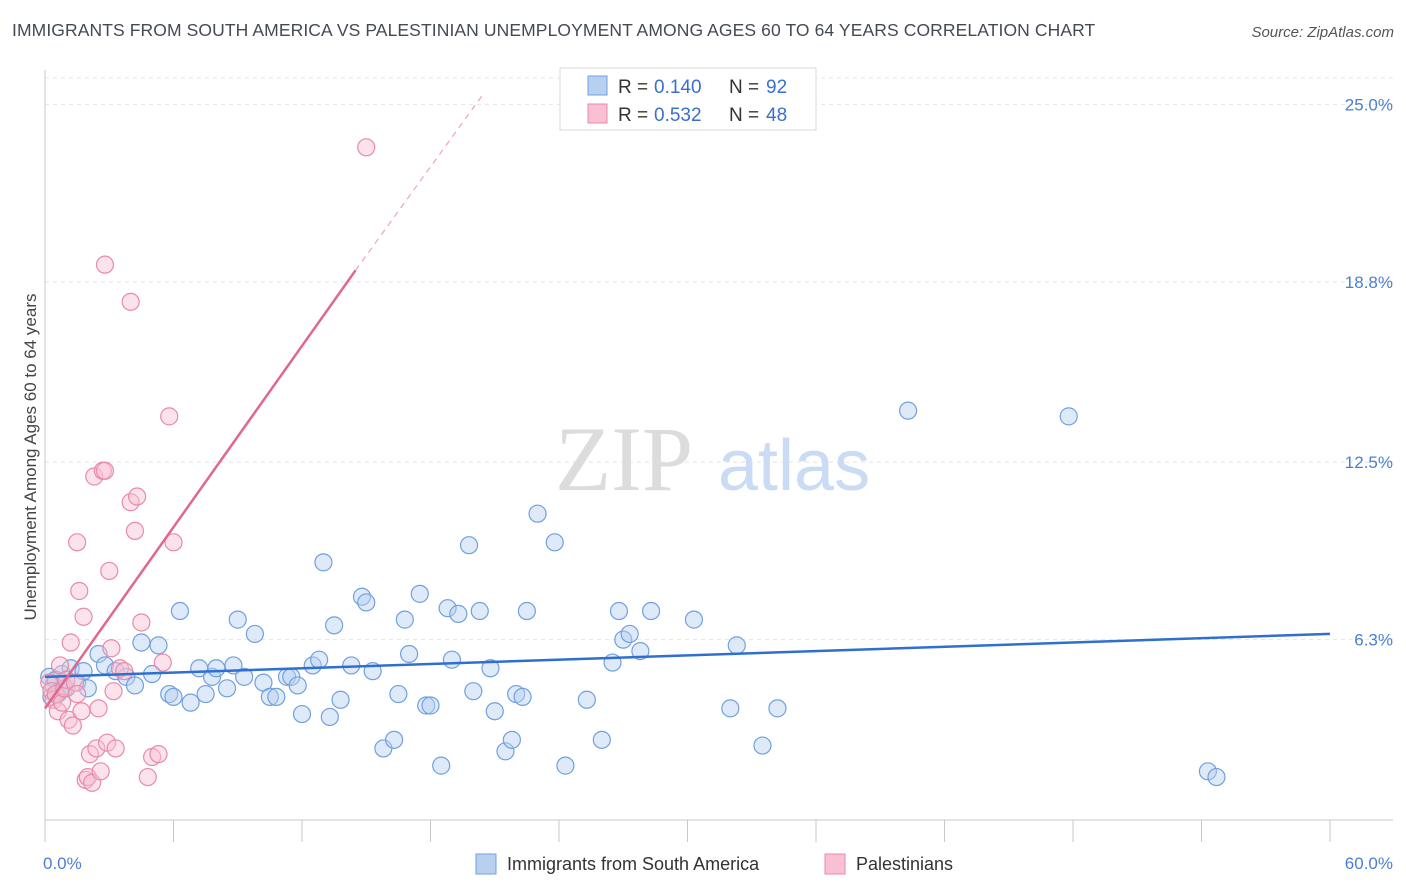 The height and width of the screenshot is (892, 1406). I want to click on legend-n-label-1: N =, so click(744, 87).